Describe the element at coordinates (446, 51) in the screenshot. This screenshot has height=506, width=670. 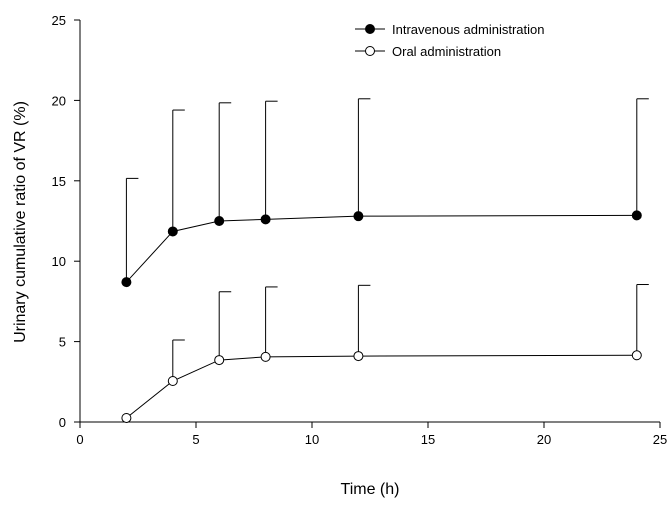
I see `legend-label: Oral administration` at that location.